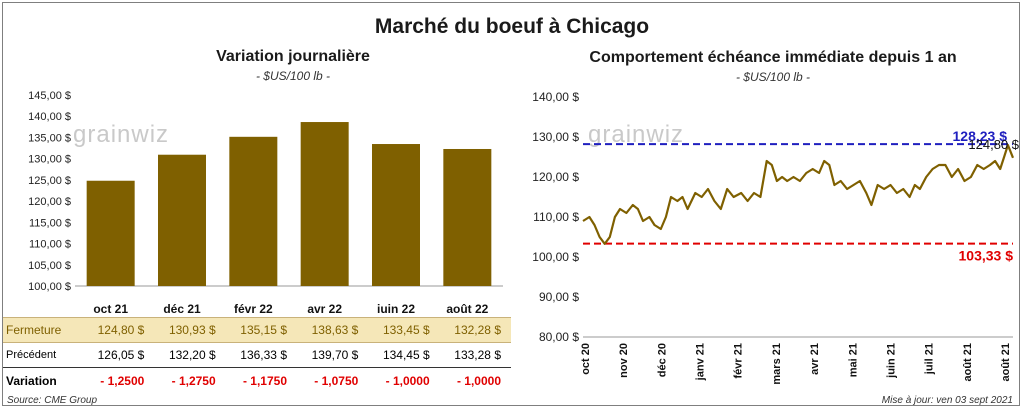 This screenshot has height=410, width=1024. Describe the element at coordinates (335, 355) in the screenshot. I see `precedent-cell: 139,70 $` at that location.